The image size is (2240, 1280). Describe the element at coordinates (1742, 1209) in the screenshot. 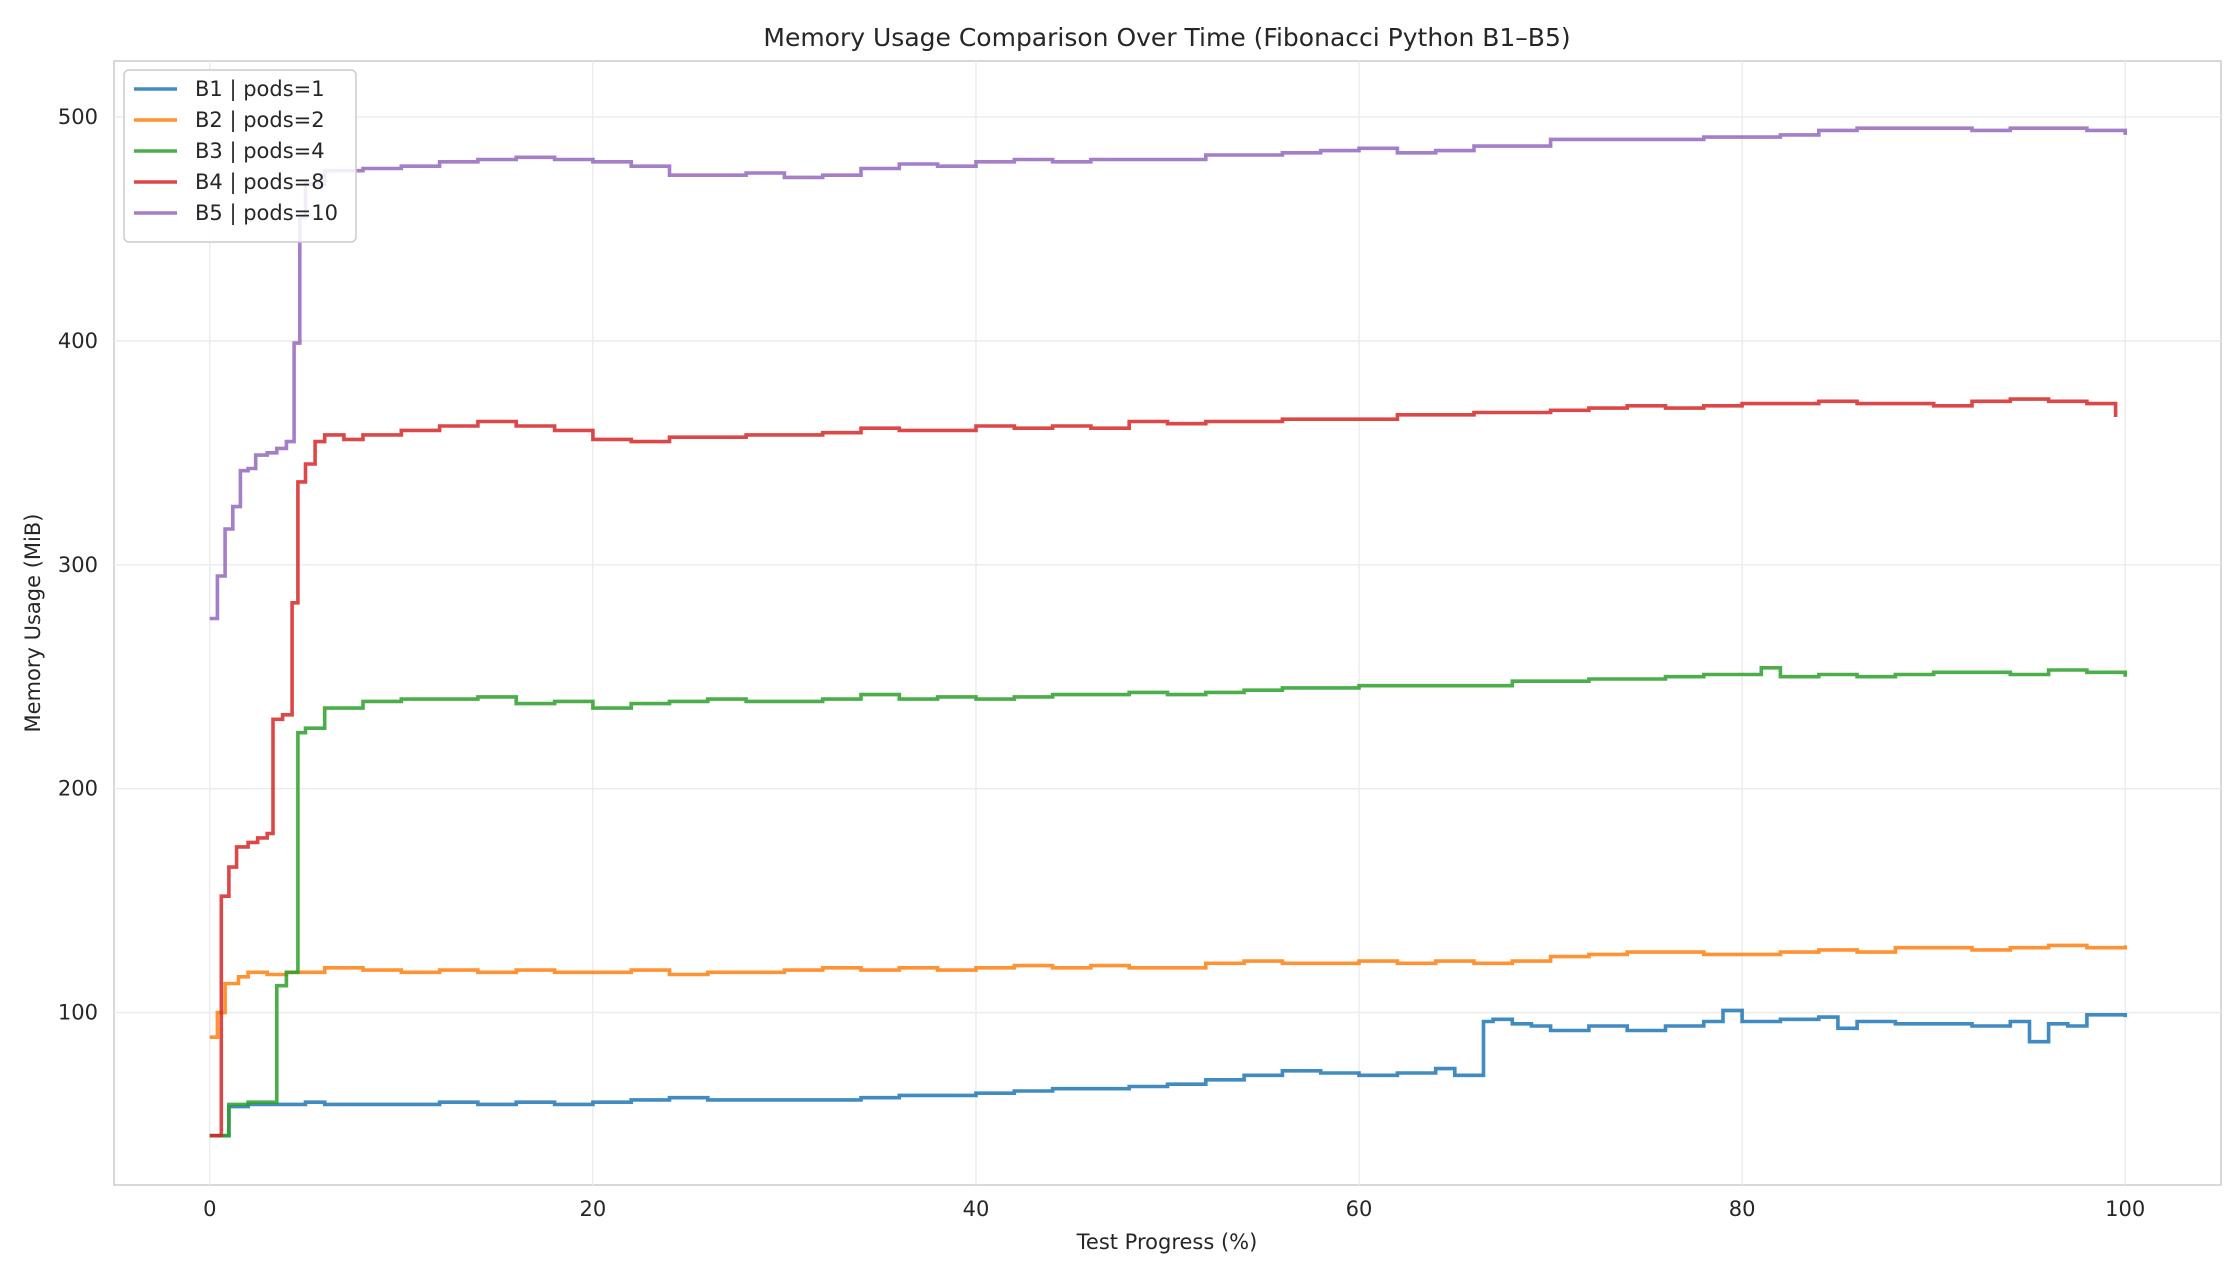

I see `x-tick-label: 80` at that location.